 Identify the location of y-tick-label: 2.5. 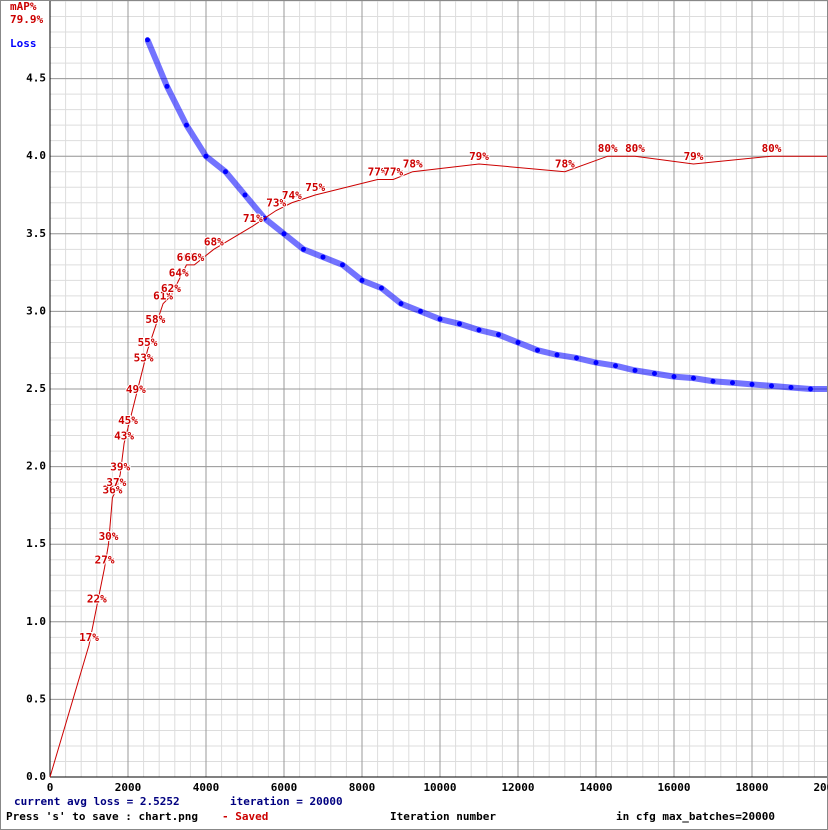
(36, 388).